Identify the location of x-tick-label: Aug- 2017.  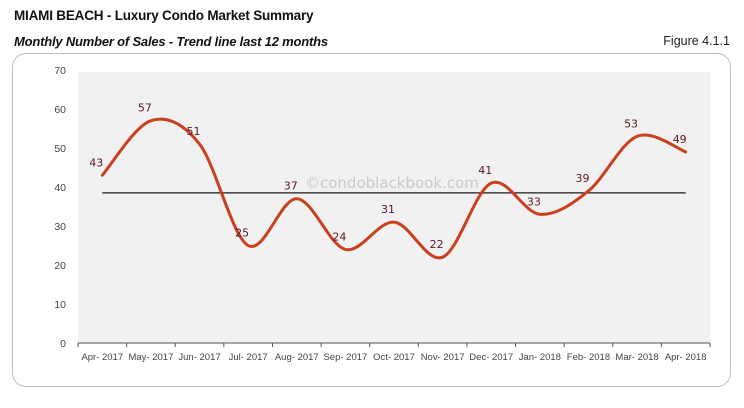
(297, 357).